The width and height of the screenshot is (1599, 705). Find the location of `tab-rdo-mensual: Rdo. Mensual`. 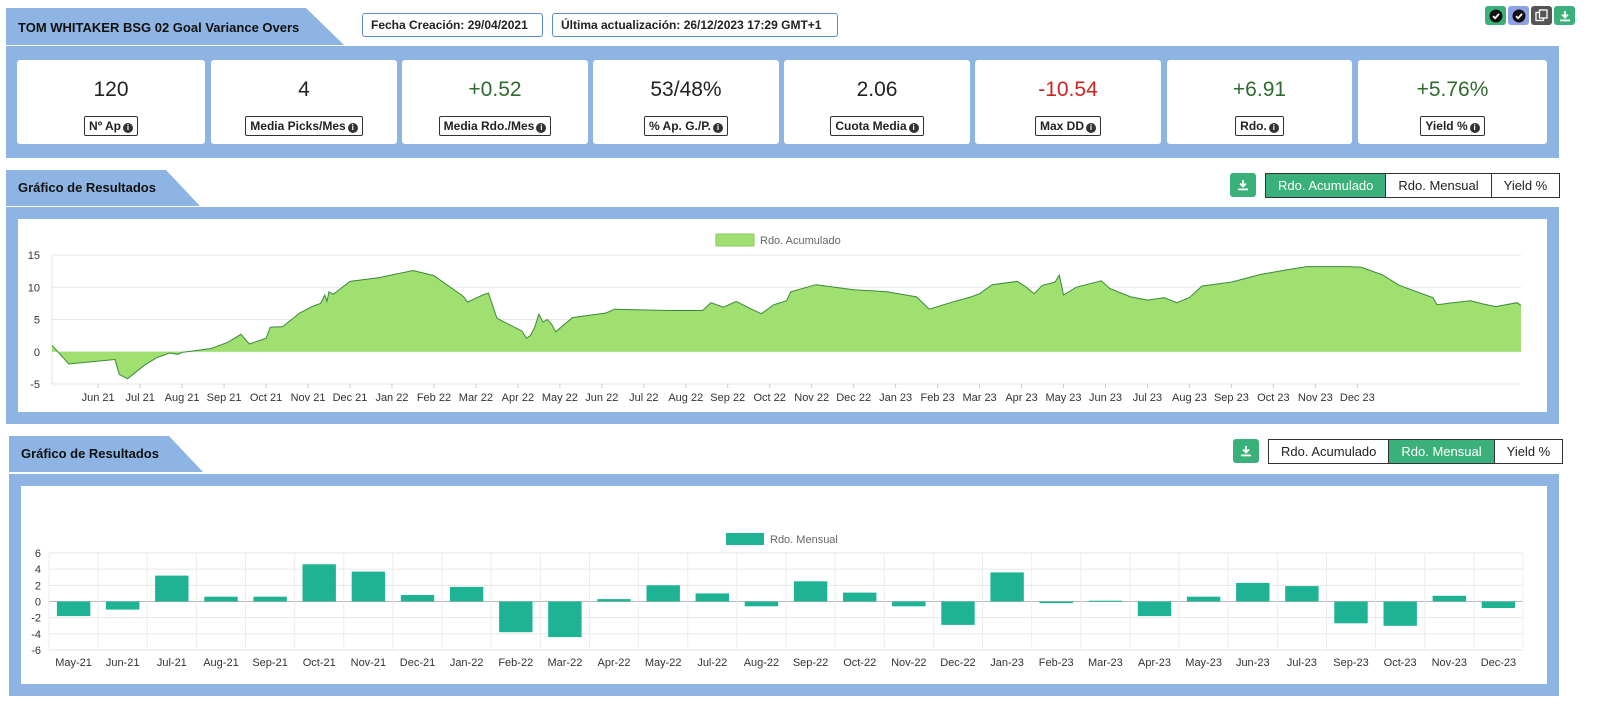

tab-rdo-mensual: Rdo. Mensual is located at coordinates (1439, 185).